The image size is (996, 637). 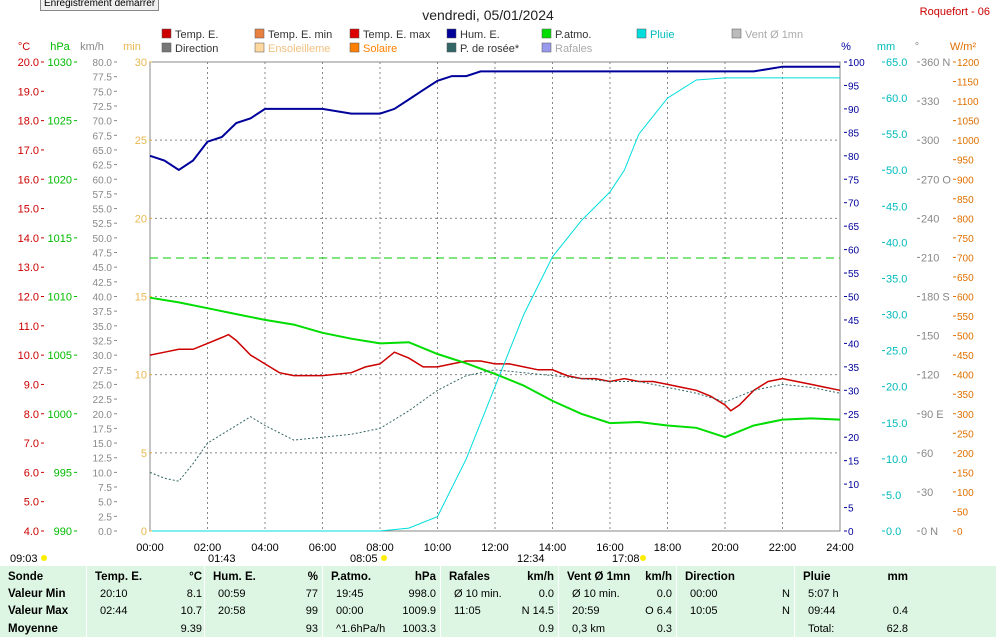 What do you see at coordinates (105, 517) in the screenshot?
I see `y-tick-label-wind_kmh: 2.5` at bounding box center [105, 517].